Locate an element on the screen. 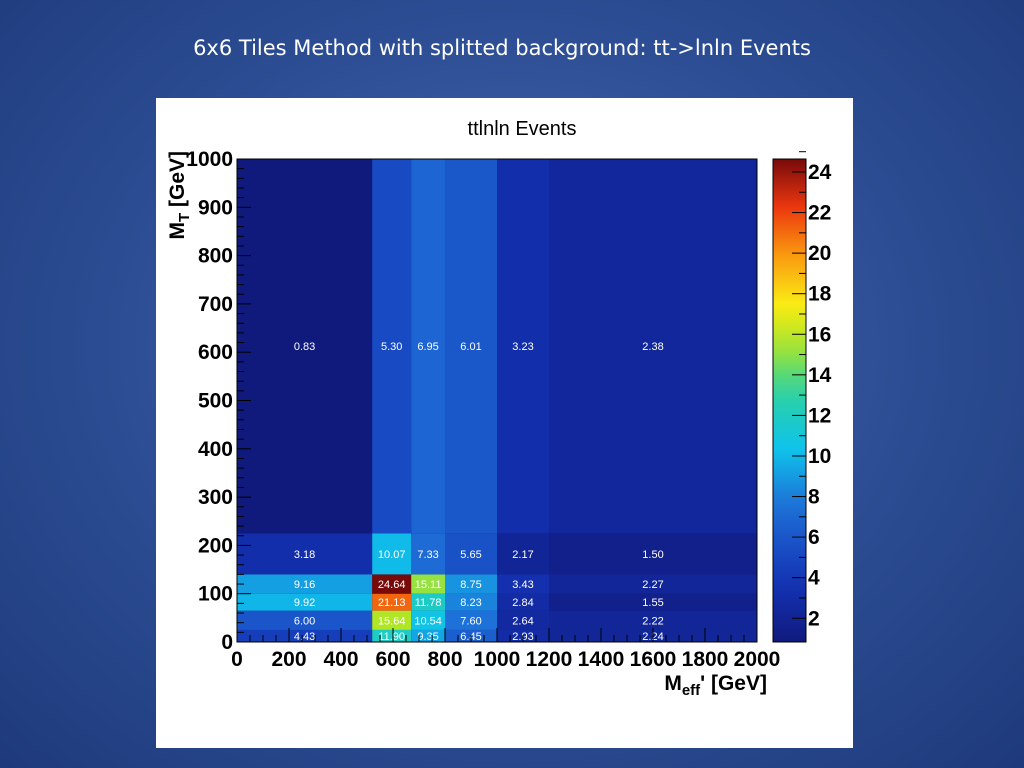  heatmap-cell-r1-c3 is located at coordinates (471, 620).